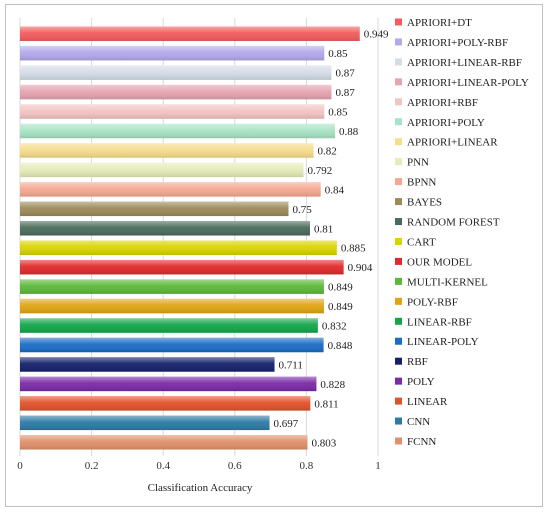  What do you see at coordinates (20, 466) in the screenshot?
I see `x-tick-label: 0` at bounding box center [20, 466].